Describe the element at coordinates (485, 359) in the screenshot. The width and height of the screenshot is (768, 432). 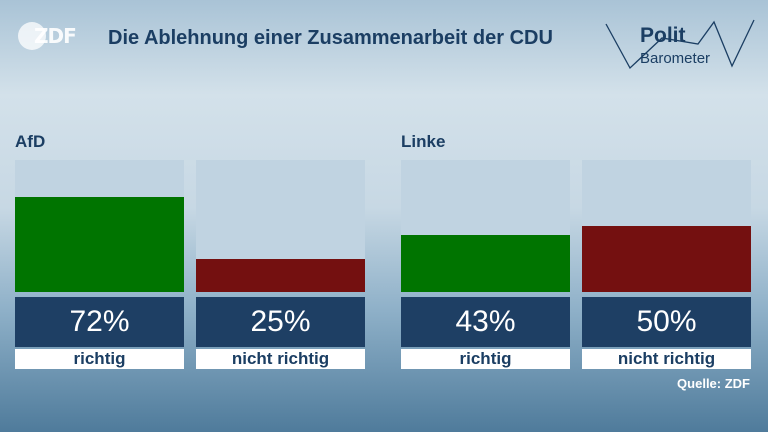
I see `category-label-linke-richtig: richtig` at that location.